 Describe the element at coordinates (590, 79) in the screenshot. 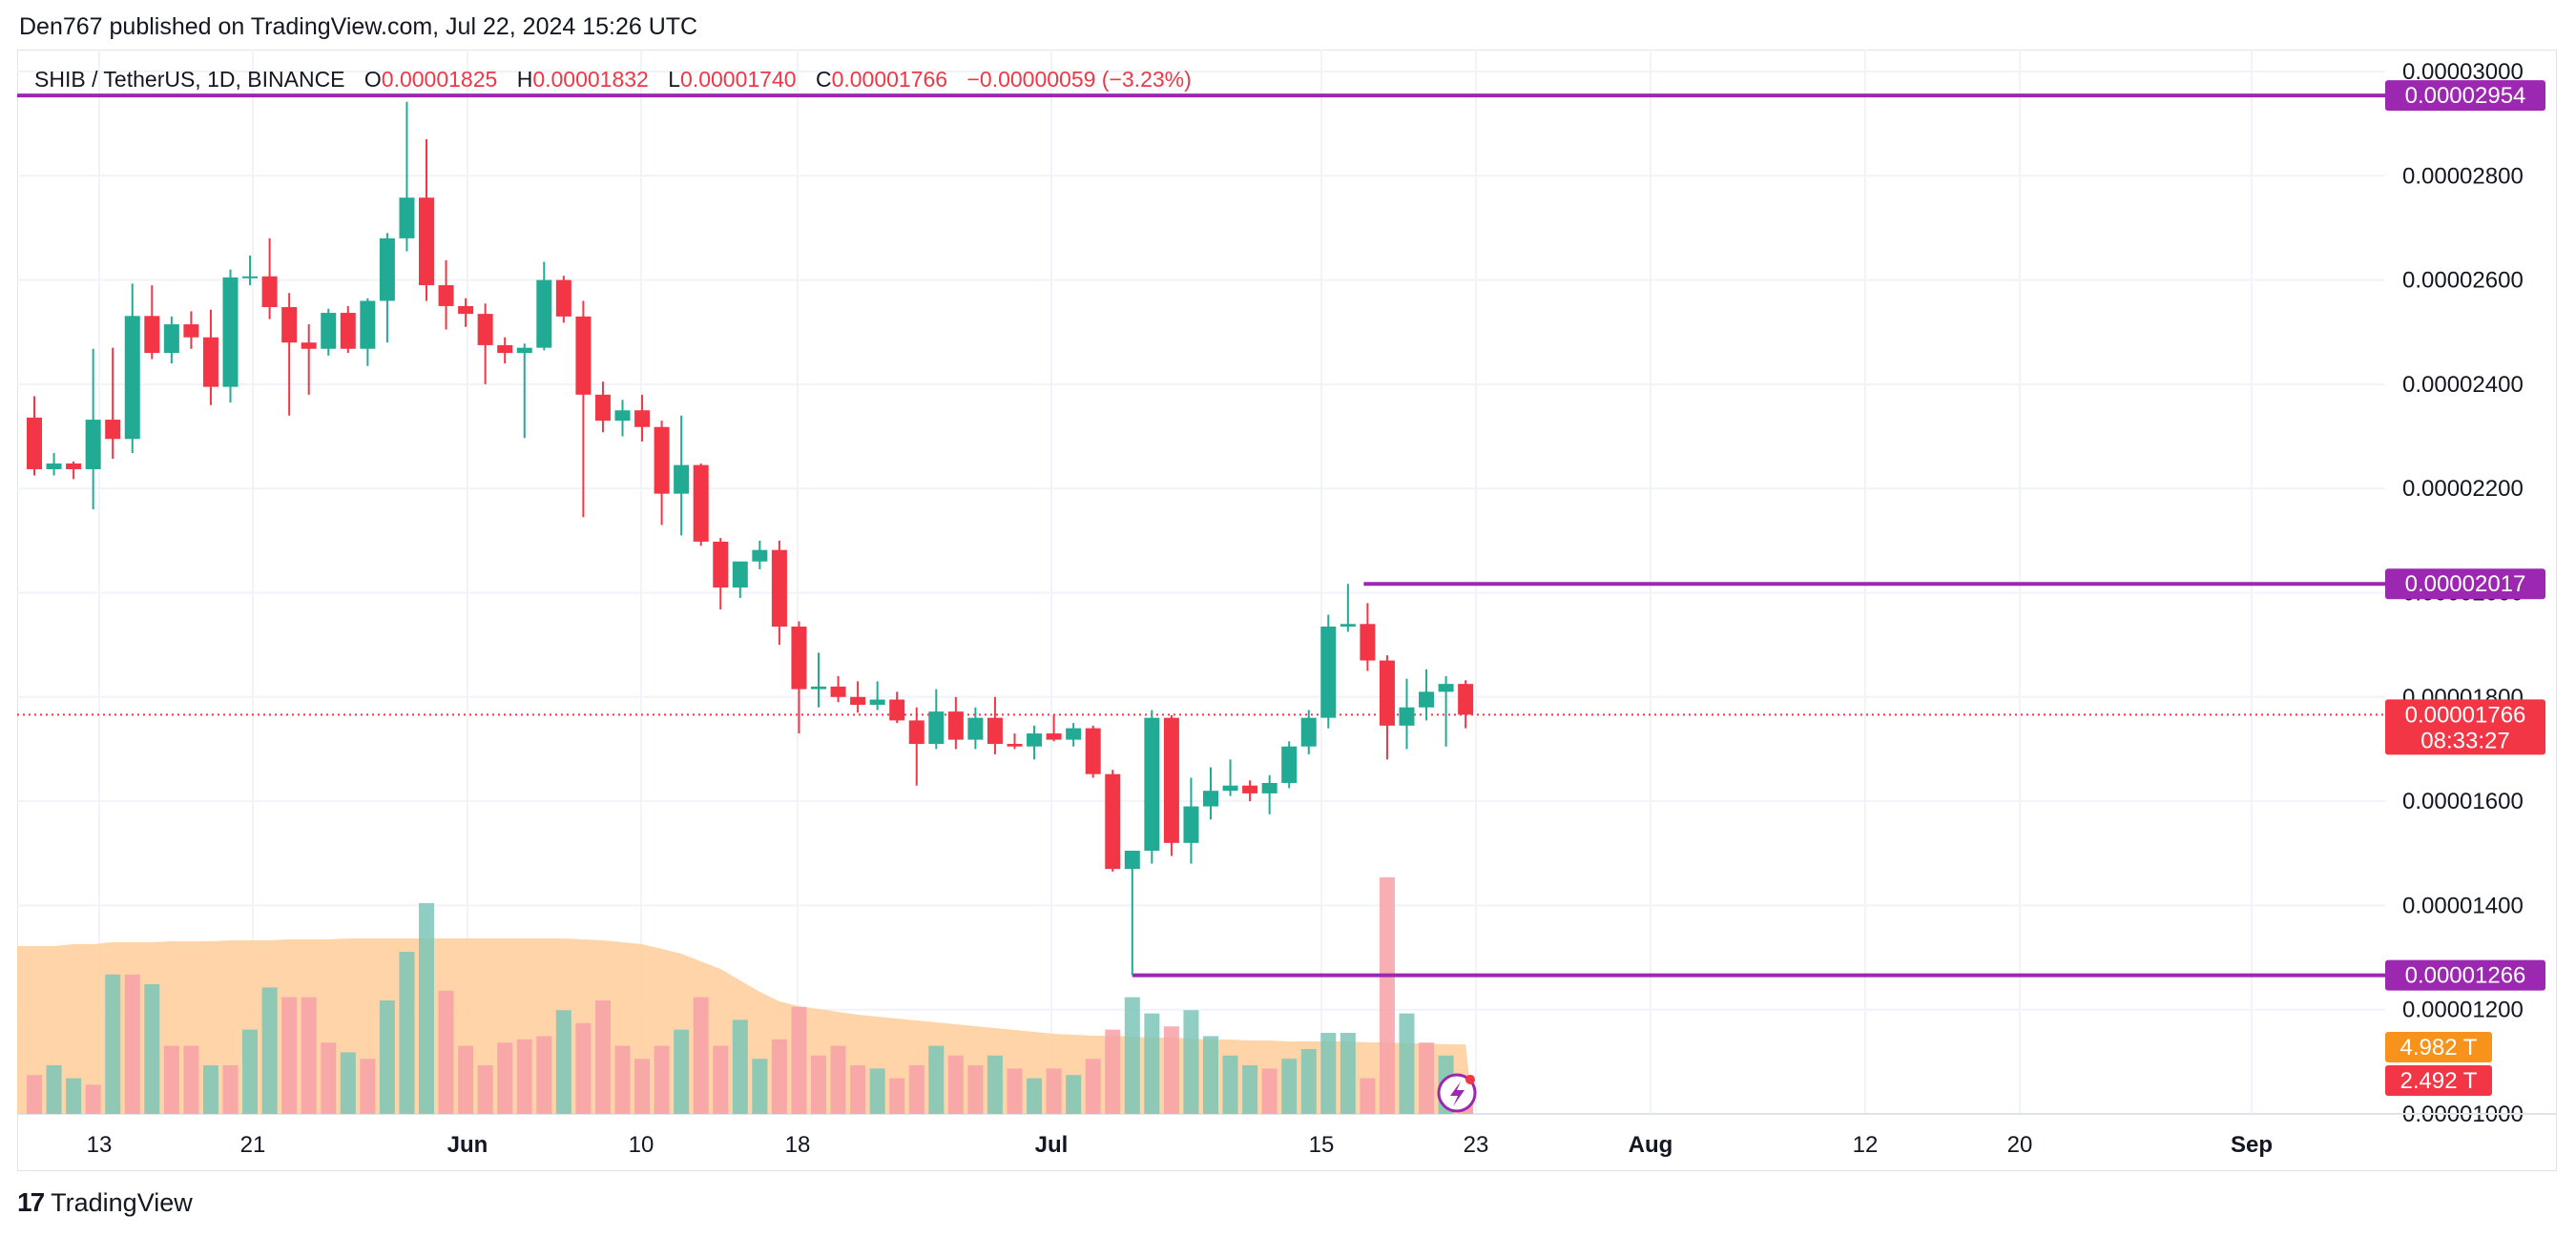

I see `high-value: 0.00001832` at that location.